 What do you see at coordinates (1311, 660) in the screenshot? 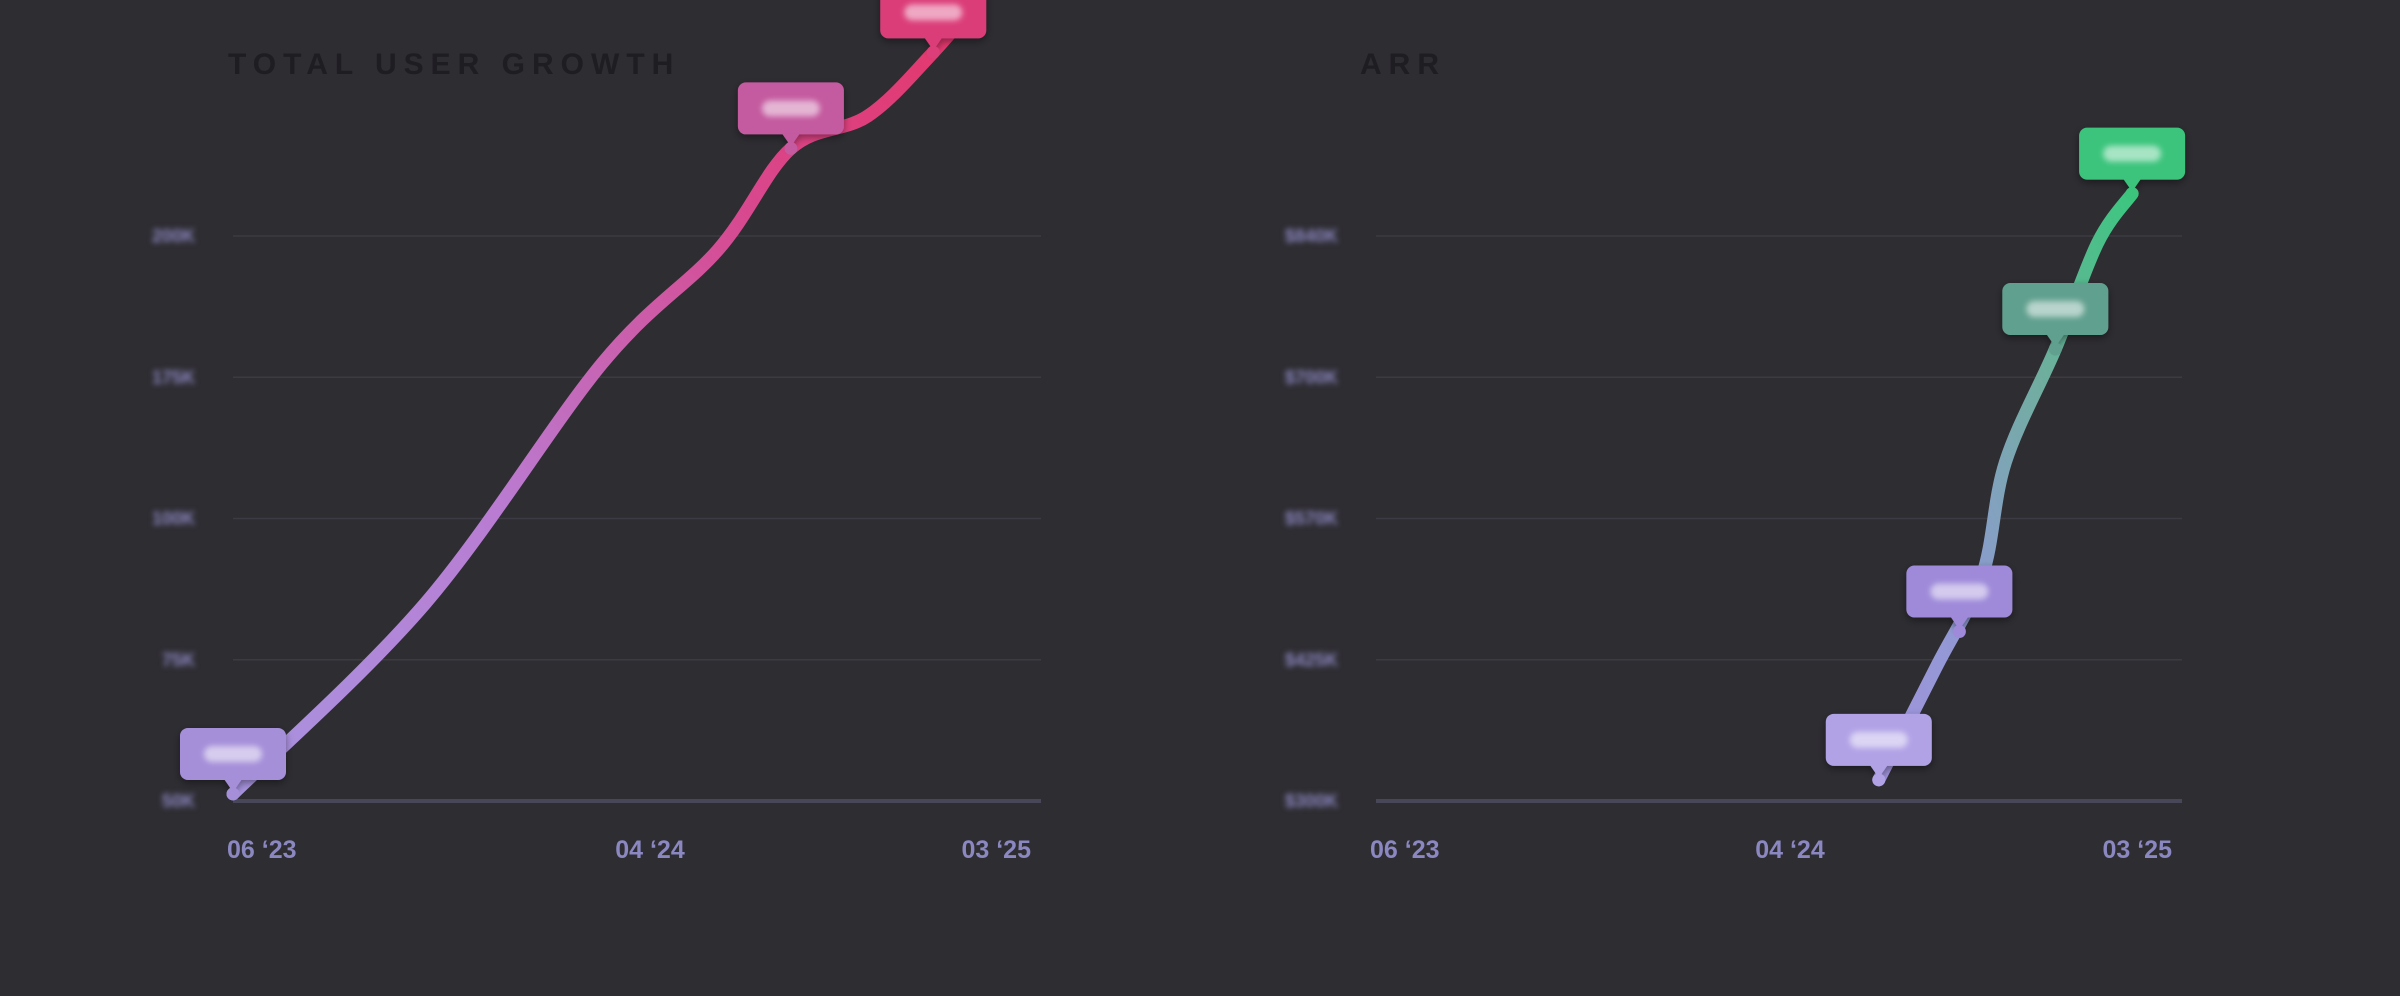
I see `y-tick-label: $425K` at bounding box center [1311, 660].